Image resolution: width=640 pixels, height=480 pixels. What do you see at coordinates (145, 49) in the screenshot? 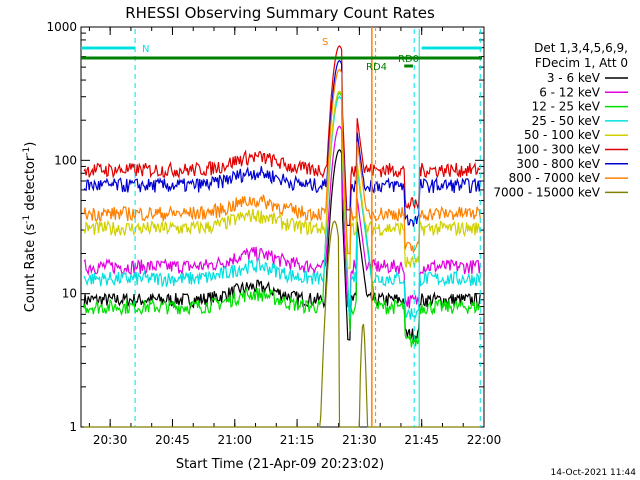
I see `annotation-label: N` at bounding box center [145, 49].